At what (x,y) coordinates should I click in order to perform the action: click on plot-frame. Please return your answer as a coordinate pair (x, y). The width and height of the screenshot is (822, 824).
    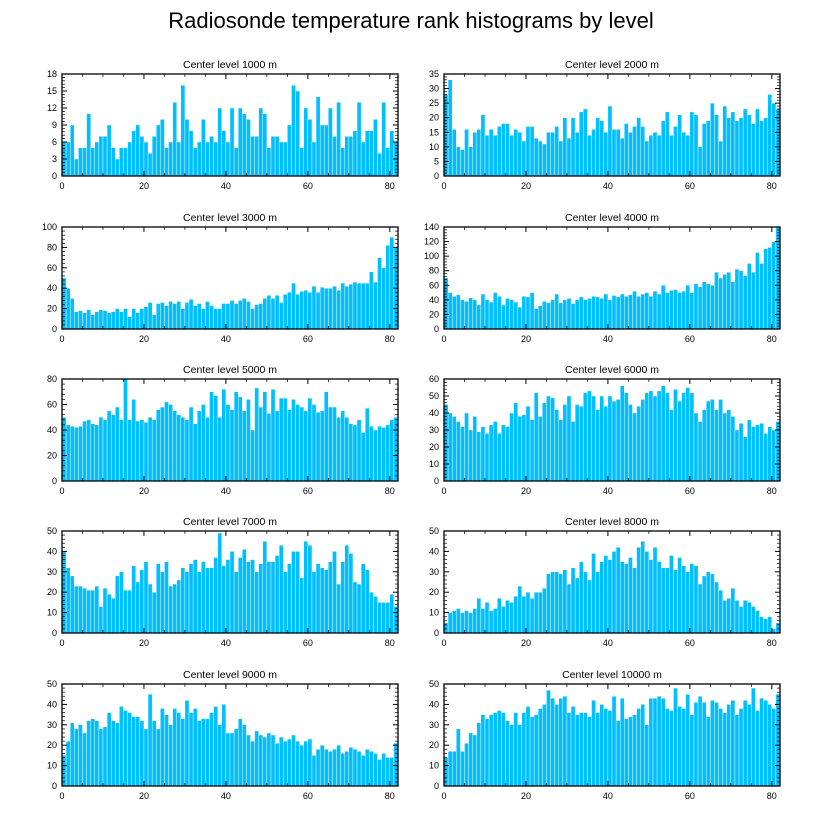
    Looking at the image, I should click on (612, 735).